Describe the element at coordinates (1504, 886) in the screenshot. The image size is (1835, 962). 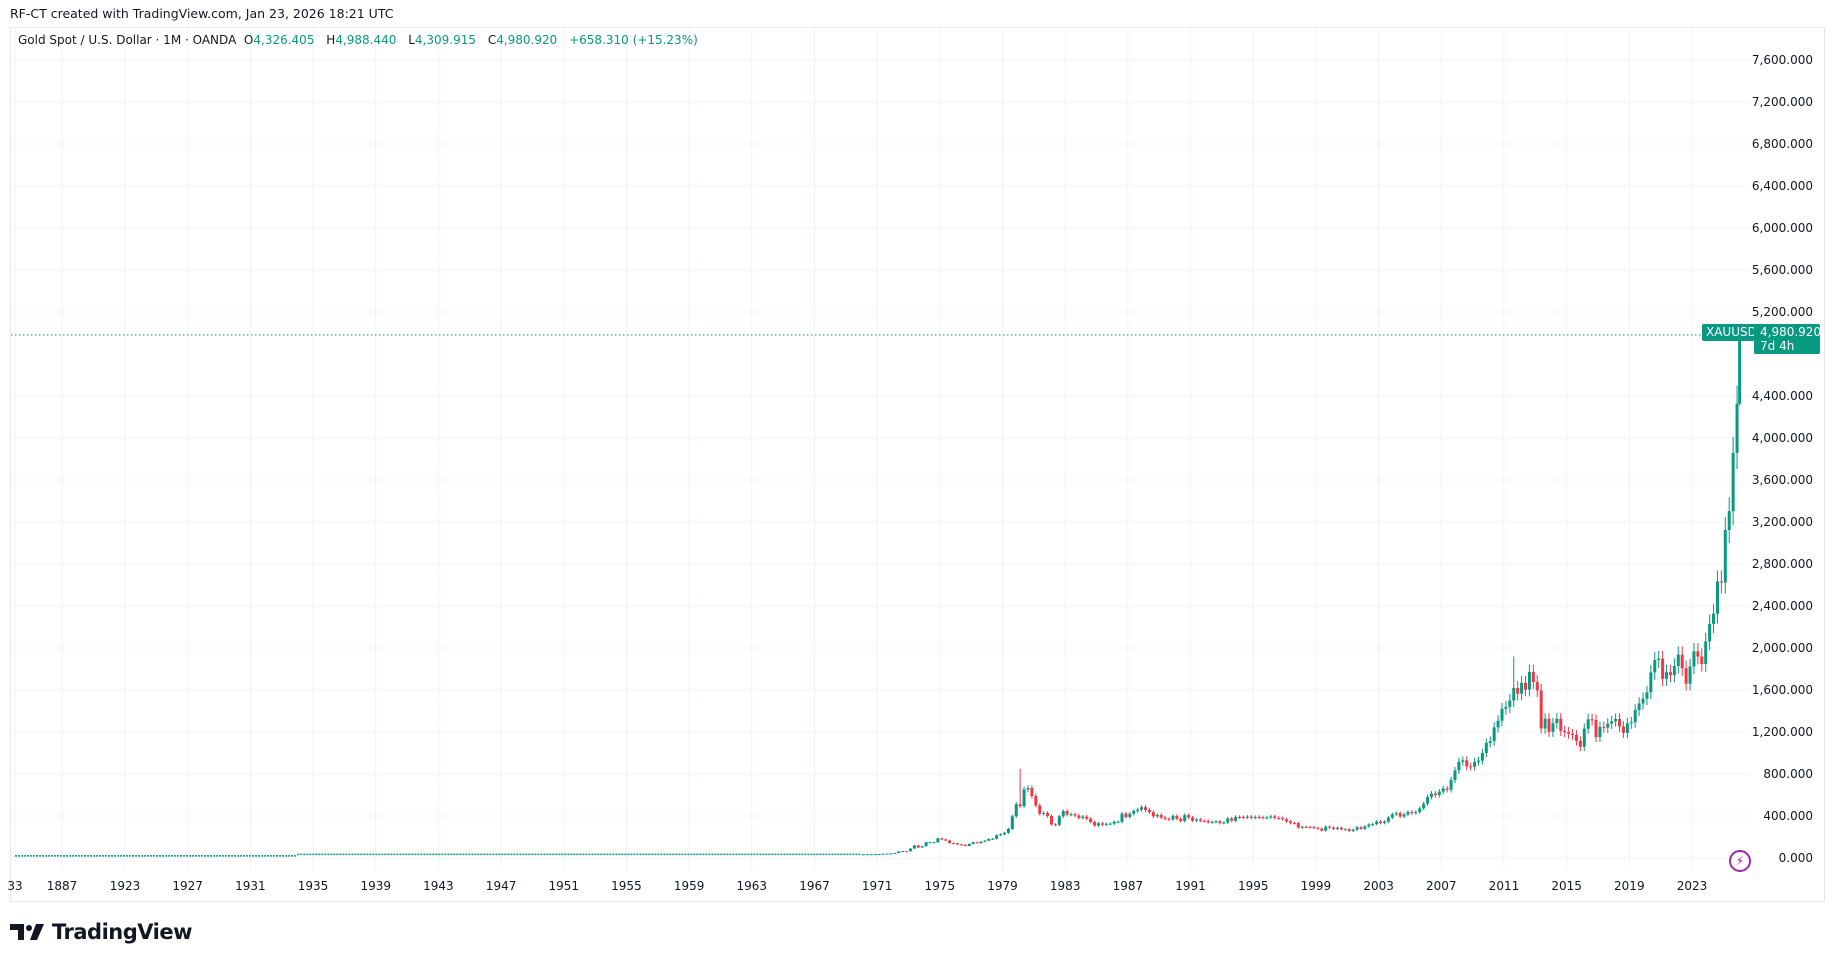
I see `x-tick-label: 2011` at that location.